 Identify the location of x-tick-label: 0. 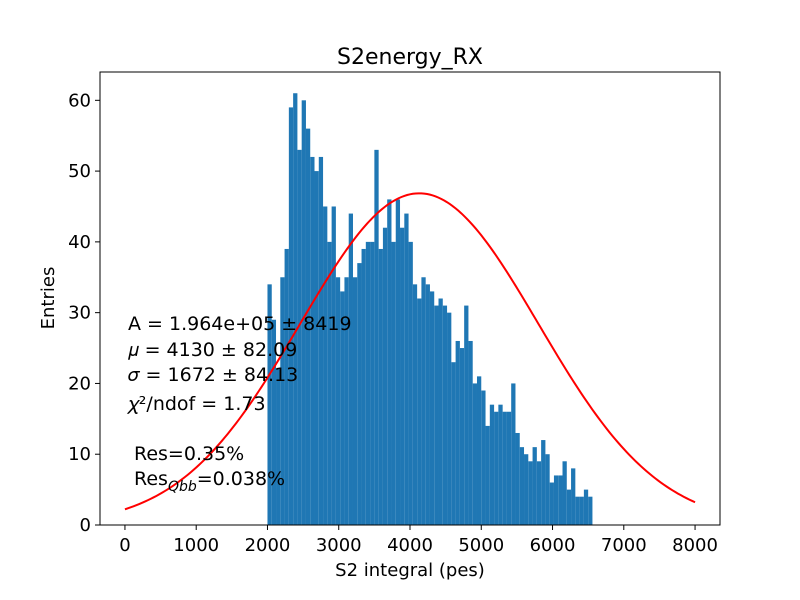
(124, 545).